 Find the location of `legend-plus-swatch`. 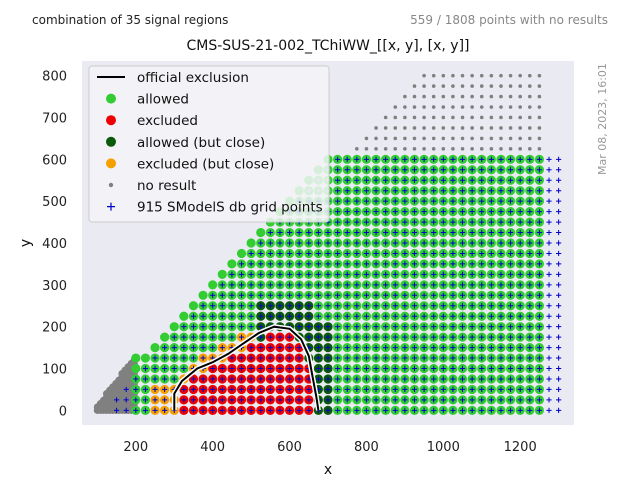

legend-plus-swatch is located at coordinates (111, 206).